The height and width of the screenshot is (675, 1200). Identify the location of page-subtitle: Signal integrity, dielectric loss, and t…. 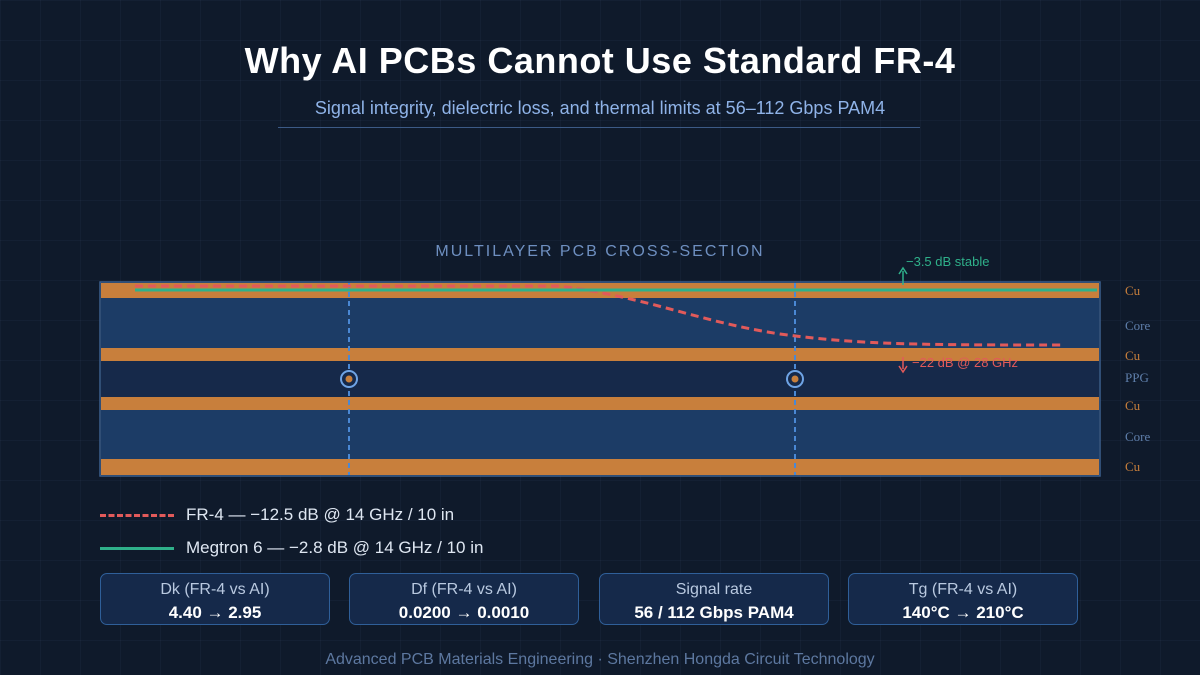
(600, 108).